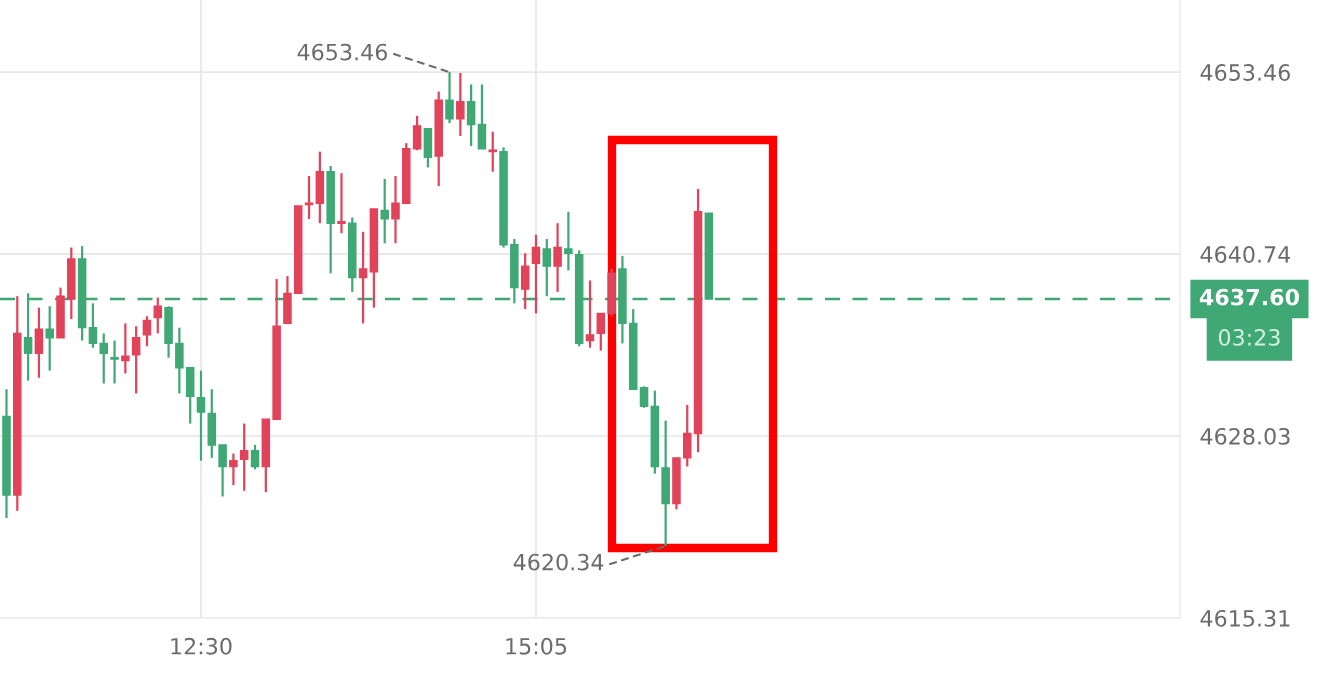 Image resolution: width=1320 pixels, height=681 pixels. I want to click on ref-line-label: 4637.60, so click(1249, 297).